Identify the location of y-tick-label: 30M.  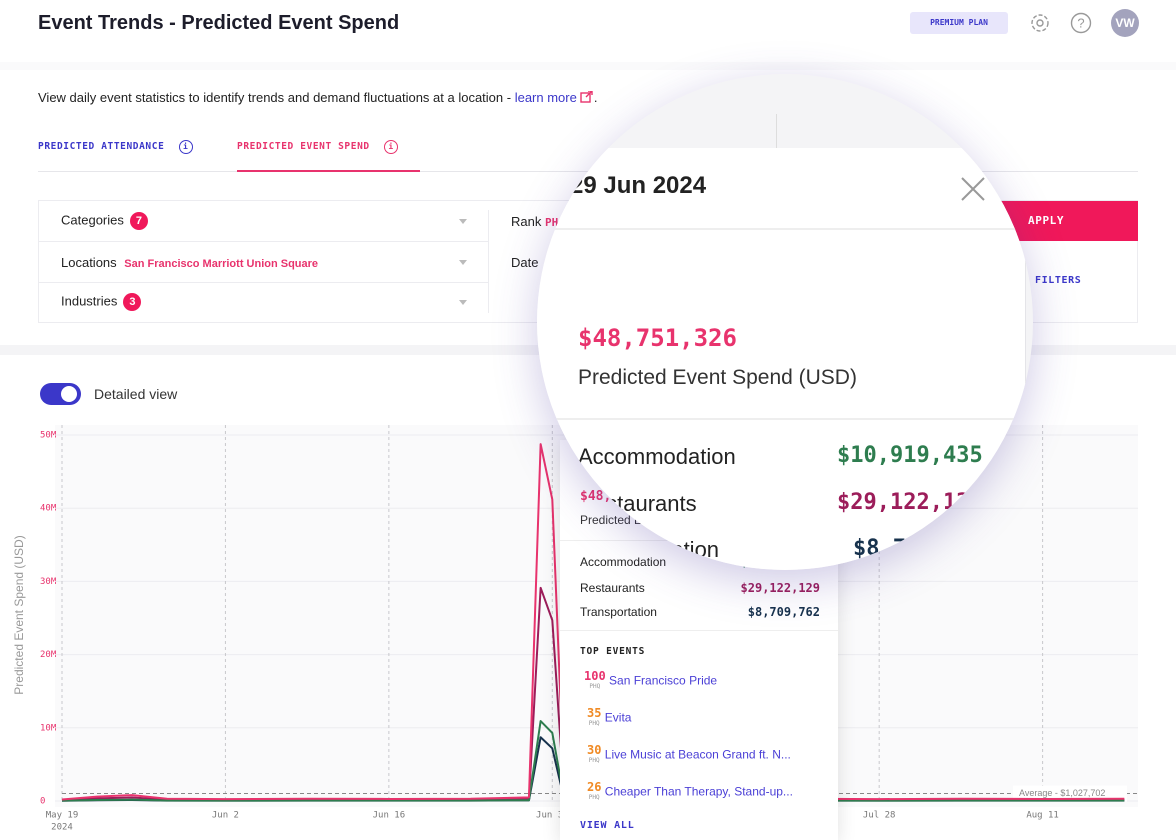
(48, 582).